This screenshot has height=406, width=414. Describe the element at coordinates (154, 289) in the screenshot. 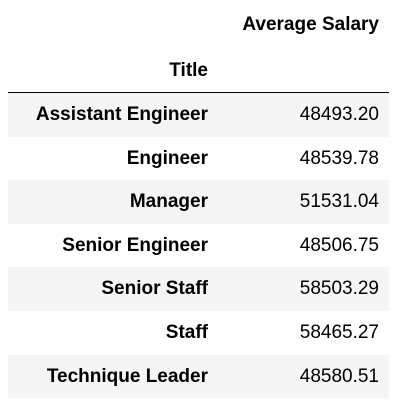

I see `row-label: Senior Staff` at that location.